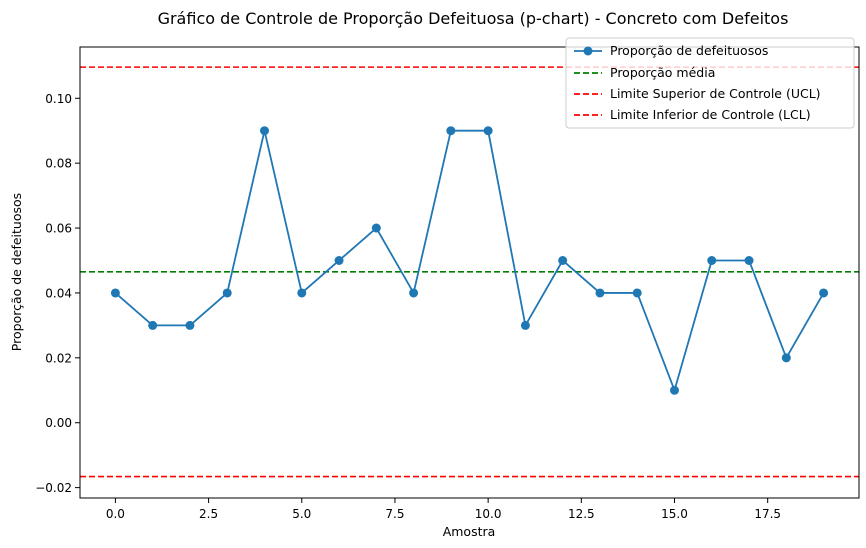 Image resolution: width=866 pixels, height=548 pixels. What do you see at coordinates (469, 531) in the screenshot?
I see `x-axis-label: Amostra` at bounding box center [469, 531].